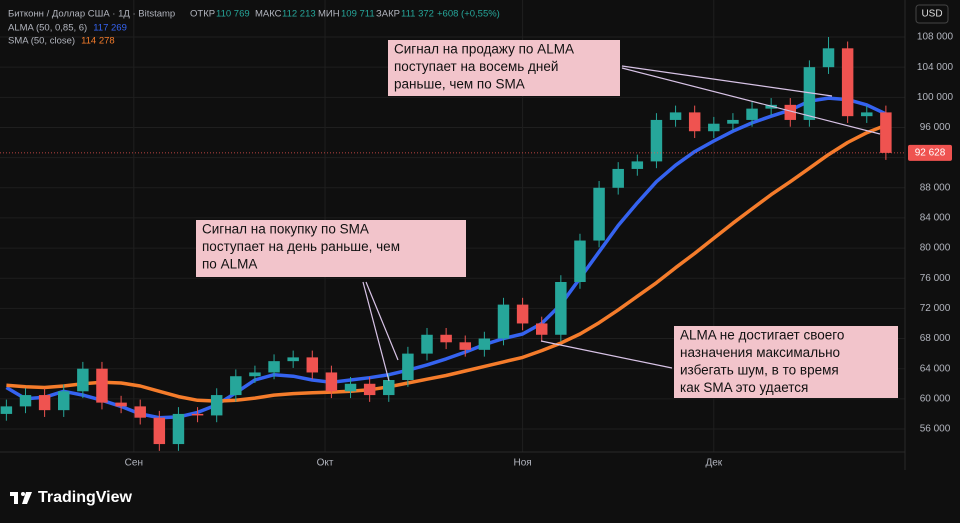 This screenshot has height=523, width=960. What do you see at coordinates (299, 14) in the screenshot?
I see `ohlc-value: 112 213` at bounding box center [299, 14].